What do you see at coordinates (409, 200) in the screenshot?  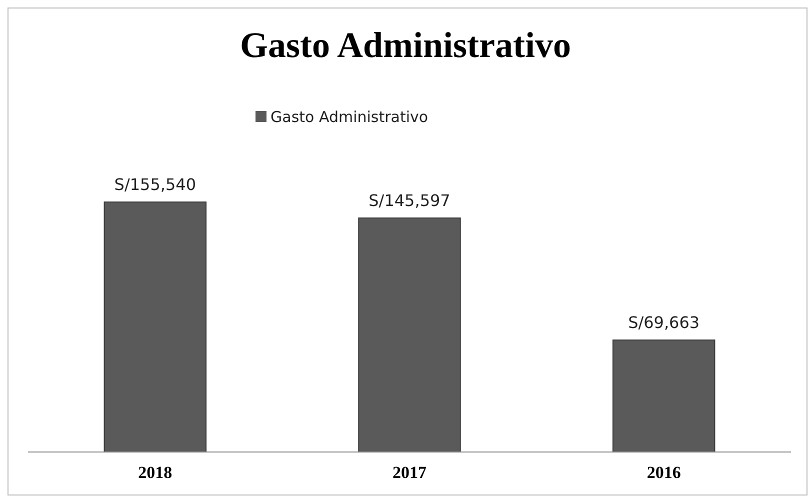 I see `data-label: S/145,597` at bounding box center [409, 200].